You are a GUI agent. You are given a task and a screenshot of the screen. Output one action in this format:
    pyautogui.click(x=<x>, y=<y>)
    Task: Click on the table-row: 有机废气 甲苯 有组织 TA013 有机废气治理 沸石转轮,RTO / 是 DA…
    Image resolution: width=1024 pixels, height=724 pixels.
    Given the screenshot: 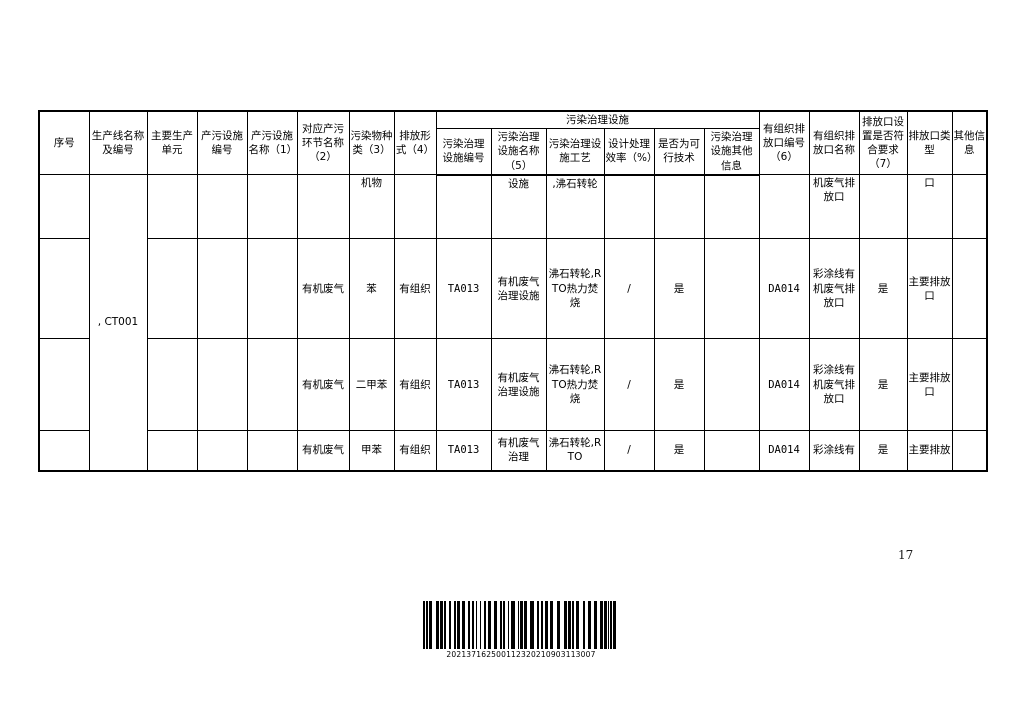 What is the action you would take?
    pyautogui.click(x=513, y=451)
    